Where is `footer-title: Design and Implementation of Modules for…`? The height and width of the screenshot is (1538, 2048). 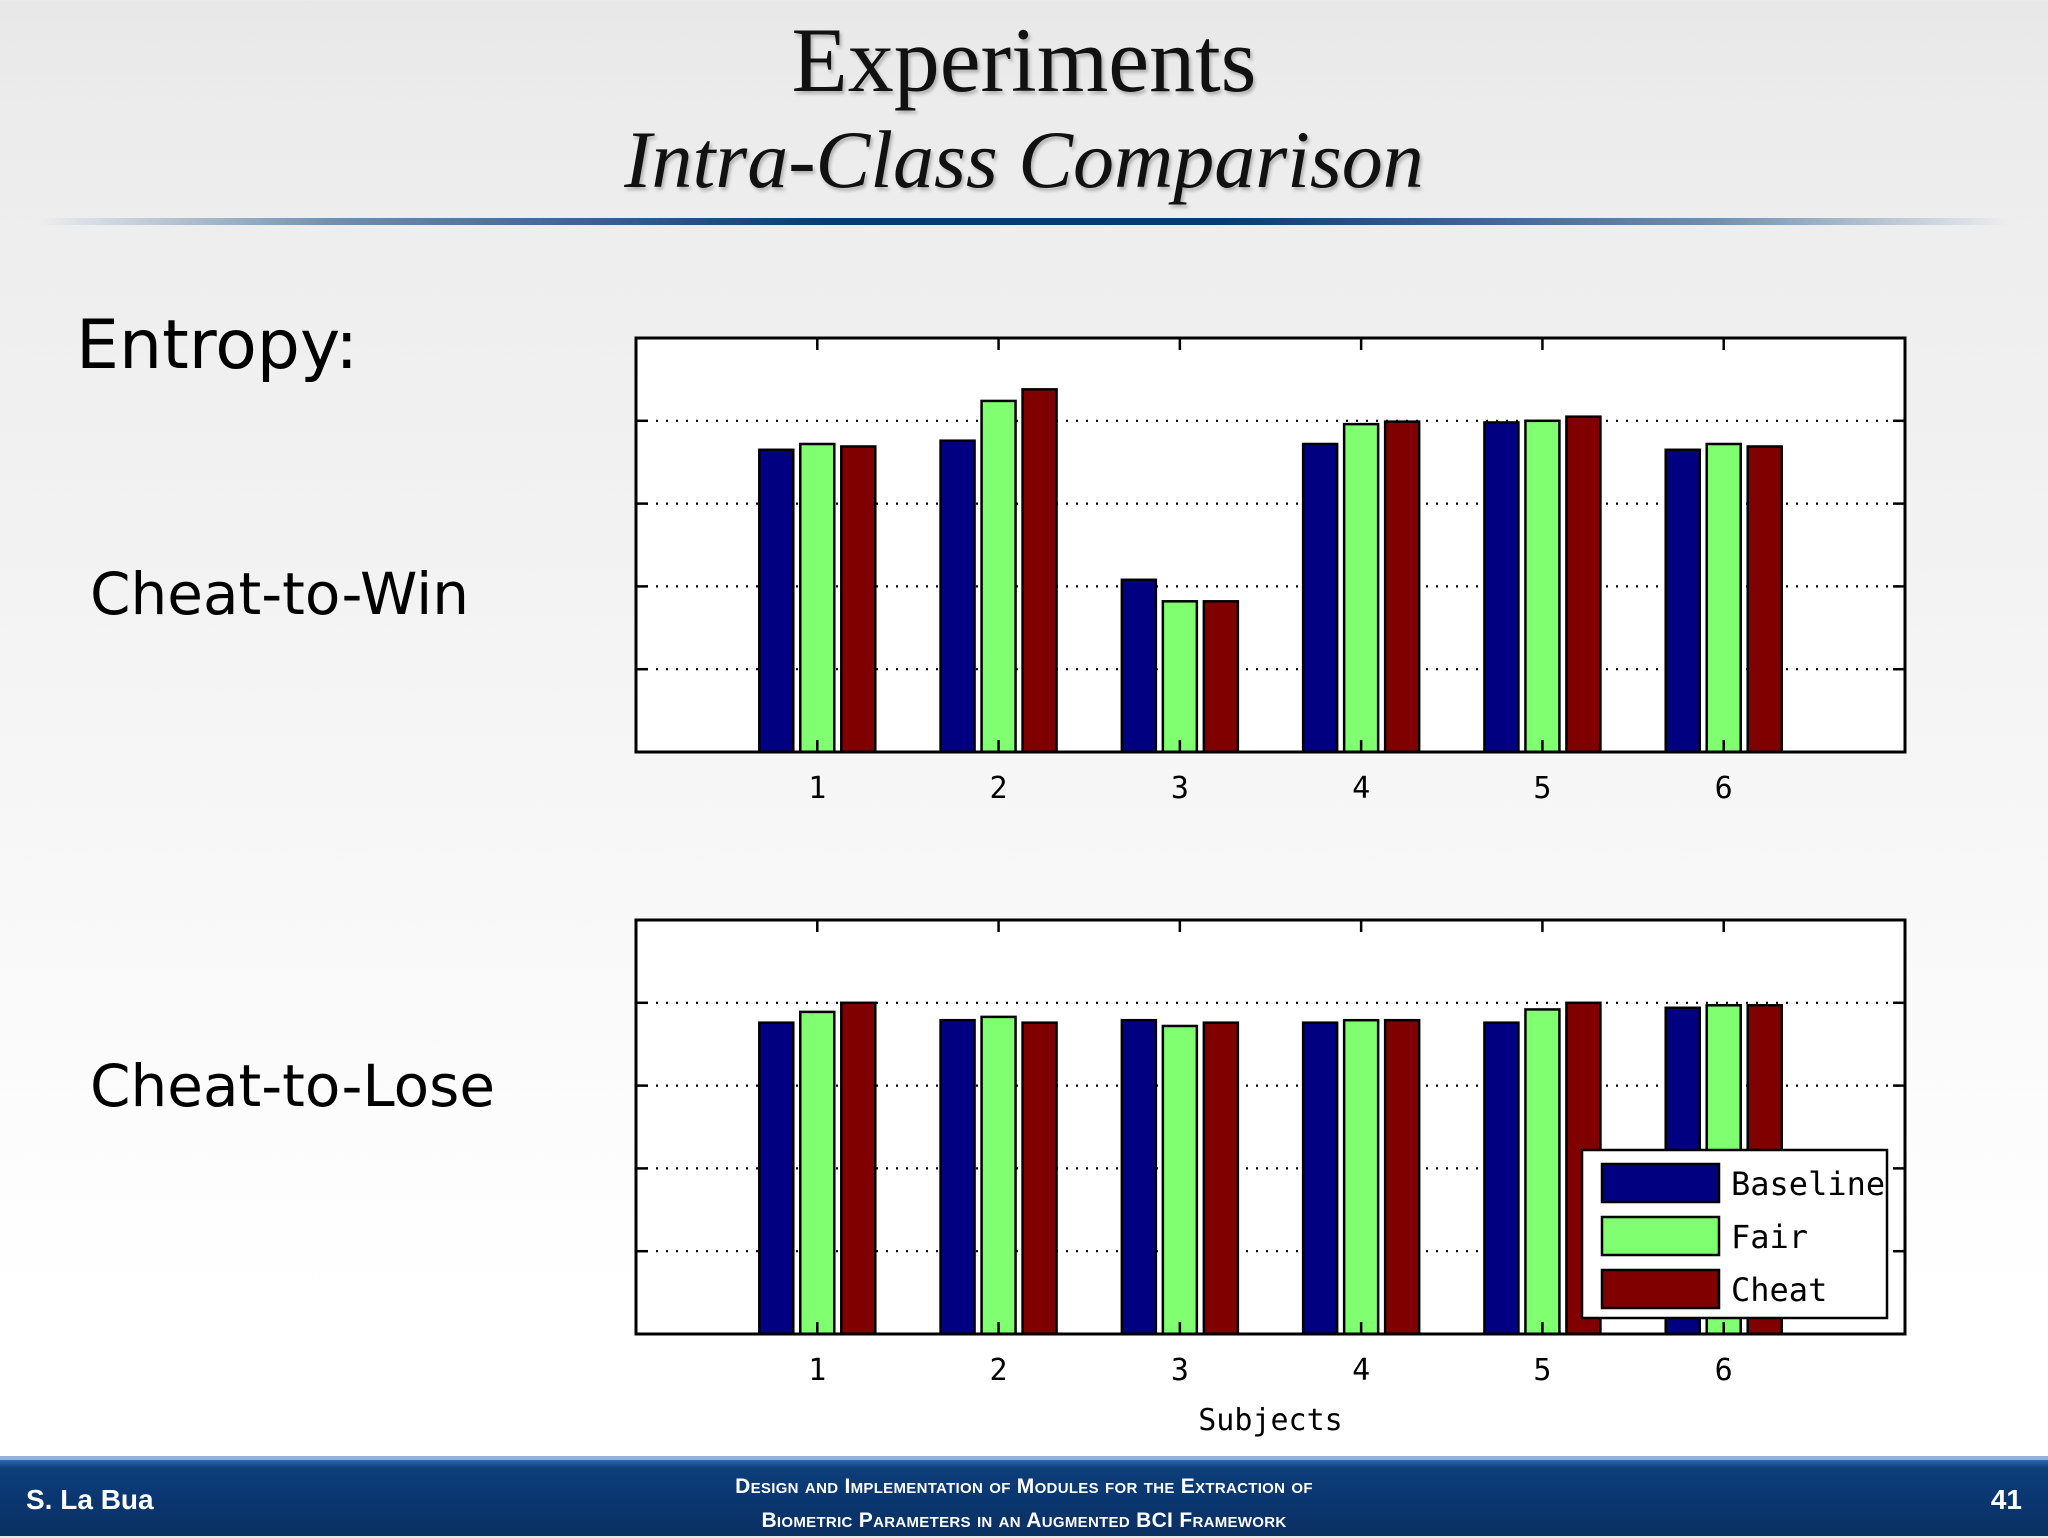 footer-title: Design and Implementation of Modules for… is located at coordinates (1024, 1504).